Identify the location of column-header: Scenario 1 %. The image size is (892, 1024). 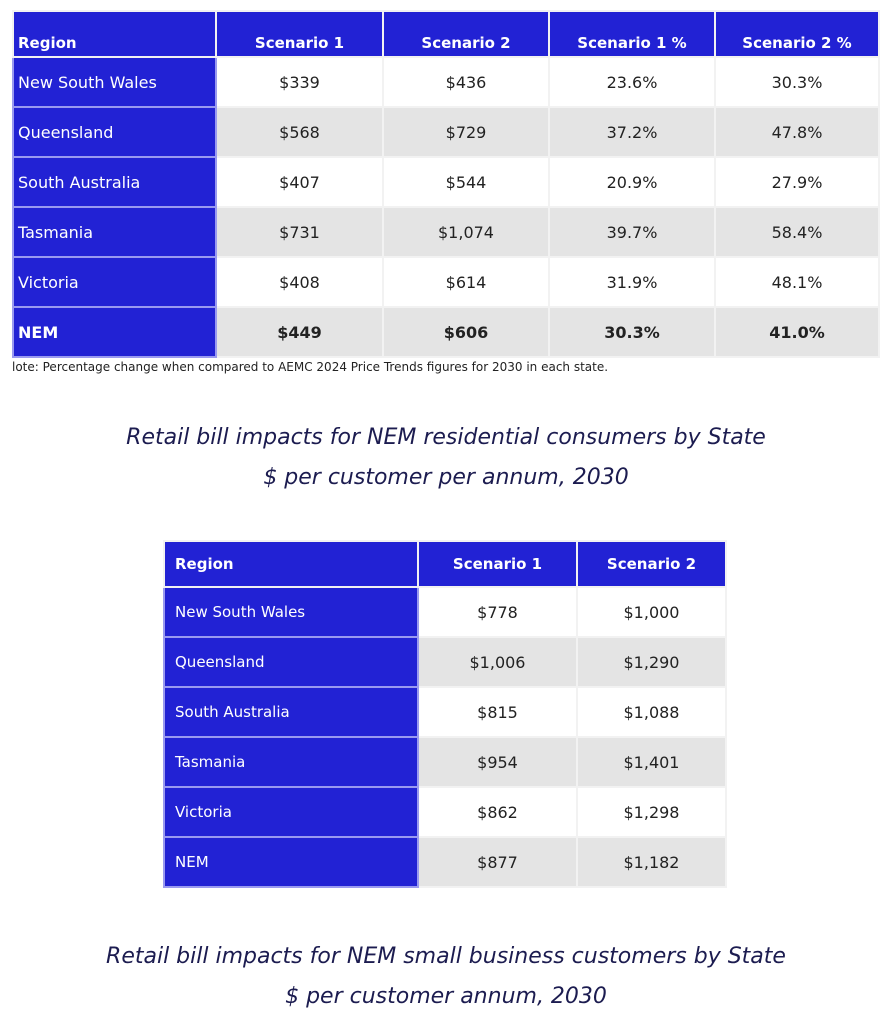
(632, 34).